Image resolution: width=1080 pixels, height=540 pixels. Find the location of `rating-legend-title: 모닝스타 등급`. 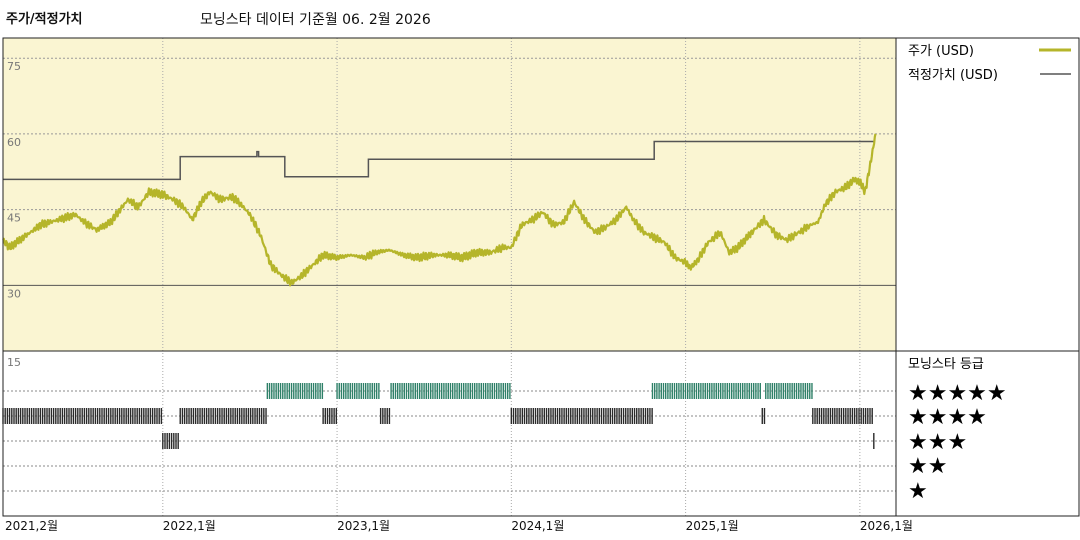

rating-legend-title: 모닝스타 등급 is located at coordinates (946, 364).